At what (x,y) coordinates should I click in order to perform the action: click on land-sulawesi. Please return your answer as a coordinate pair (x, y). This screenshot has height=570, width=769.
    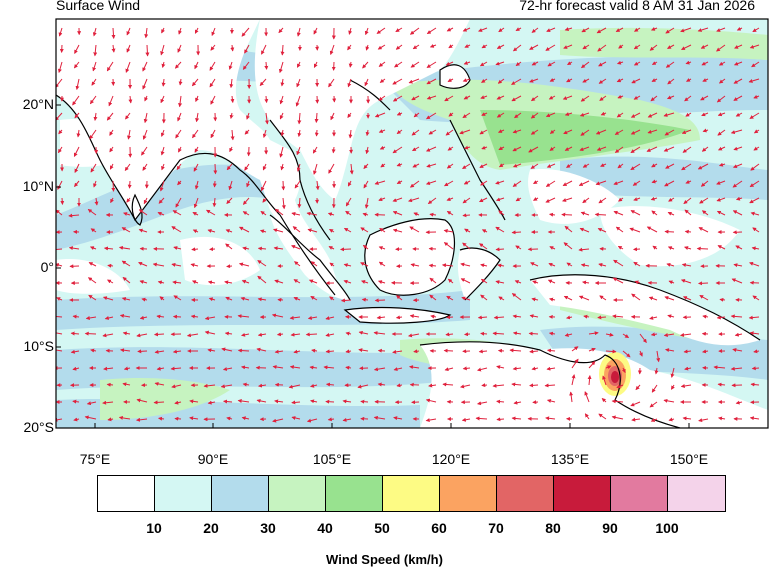
    Looking at the image, I should click on (478, 274).